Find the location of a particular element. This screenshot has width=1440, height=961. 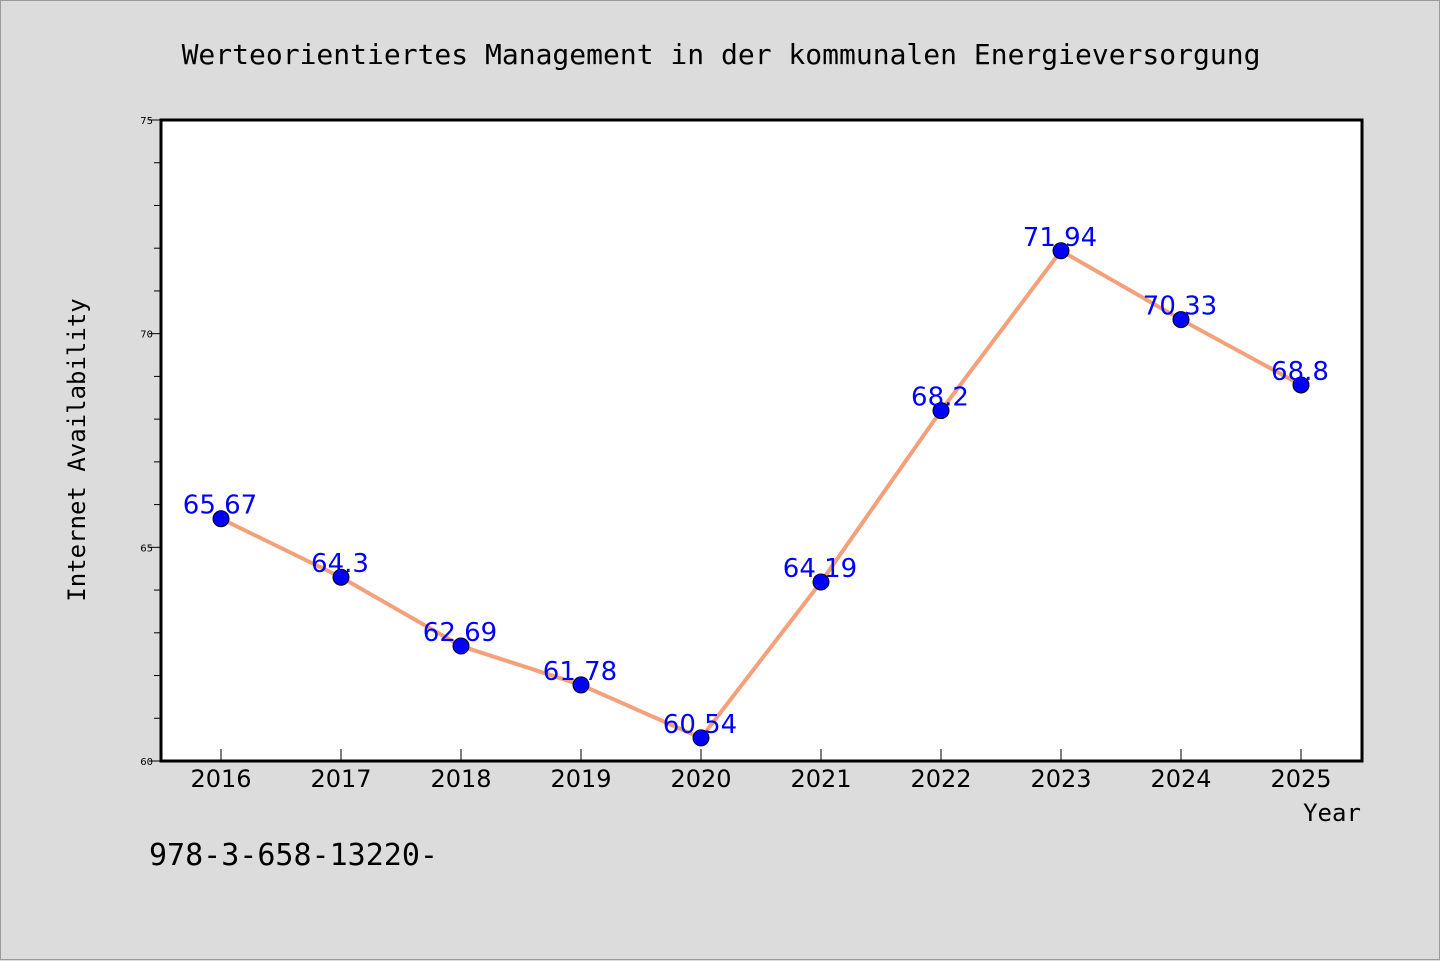

x-tick-label: 2024 is located at coordinates (1180, 779).